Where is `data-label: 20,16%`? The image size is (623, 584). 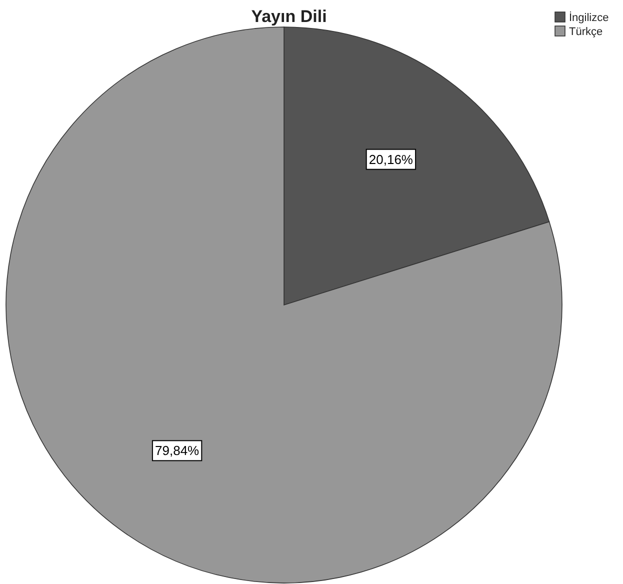
data-label: 20,16% is located at coordinates (391, 159).